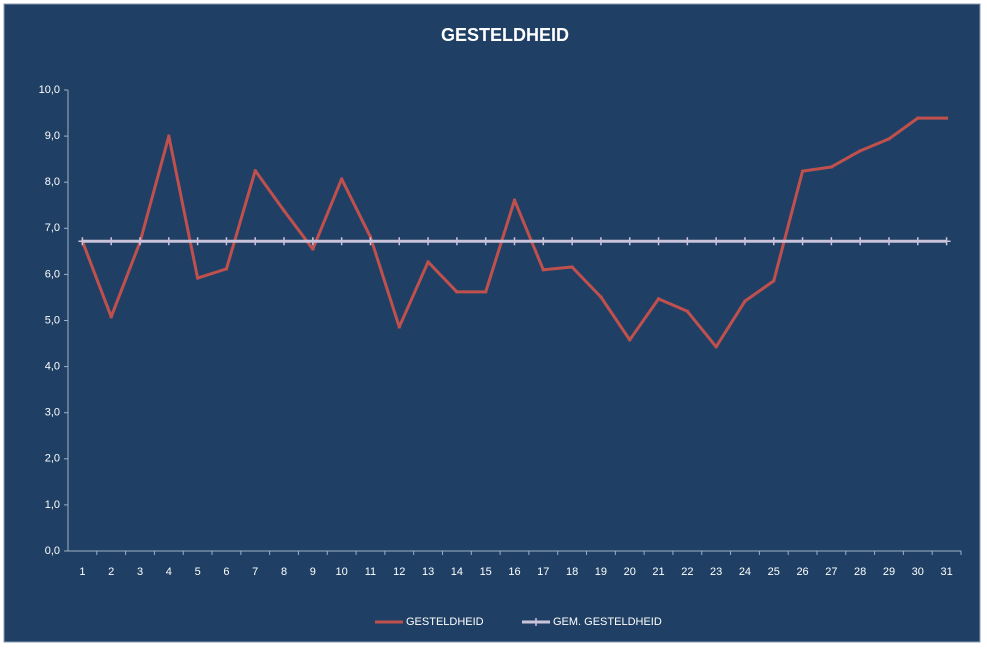  Describe the element at coordinates (49, 90) in the screenshot. I see `y-tick-label: 10,0` at that location.